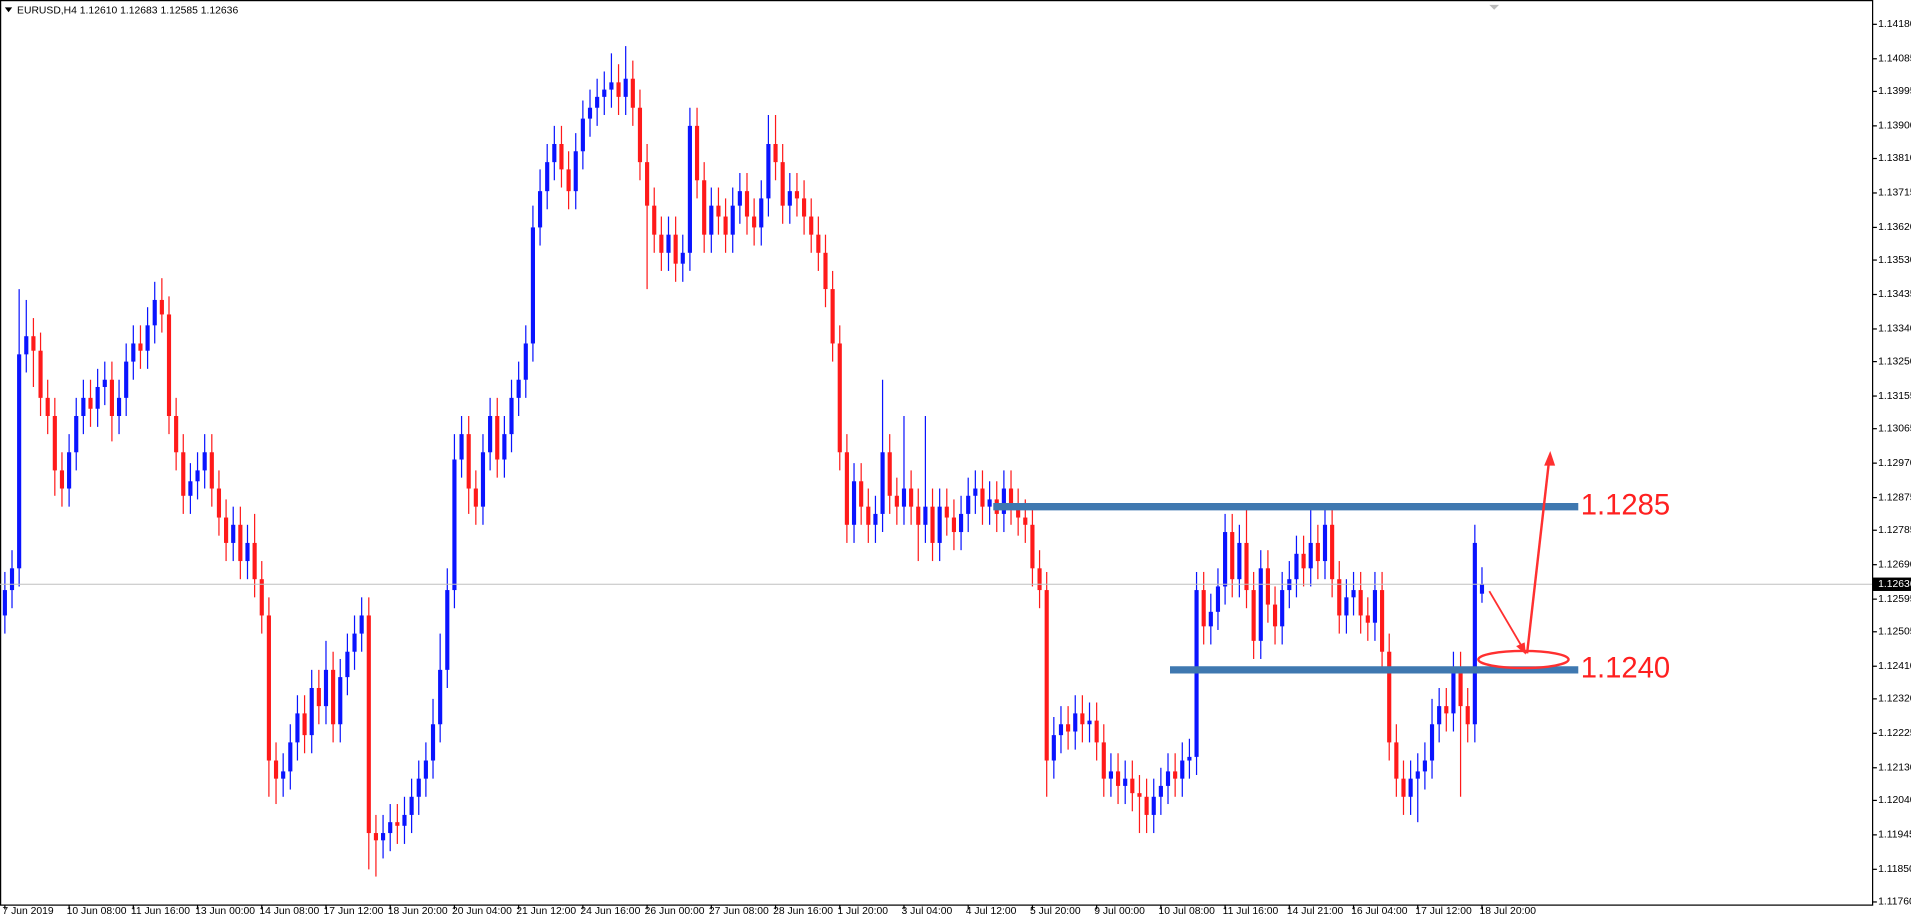 The image size is (1911, 924). What do you see at coordinates (1894, 91) in the screenshot?
I see `y-tick-label: 1.13995` at bounding box center [1894, 91].